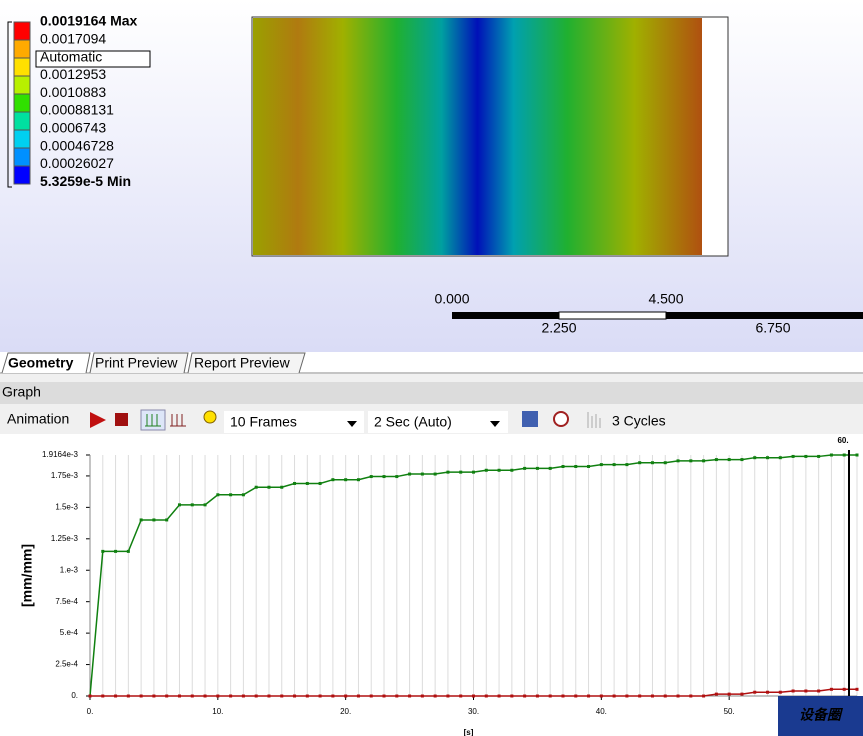 Image resolution: width=863 pixels, height=736 pixels. What do you see at coordinates (413, 422) in the screenshot?
I see `duration-value: 2 Sec (Auto)` at bounding box center [413, 422].